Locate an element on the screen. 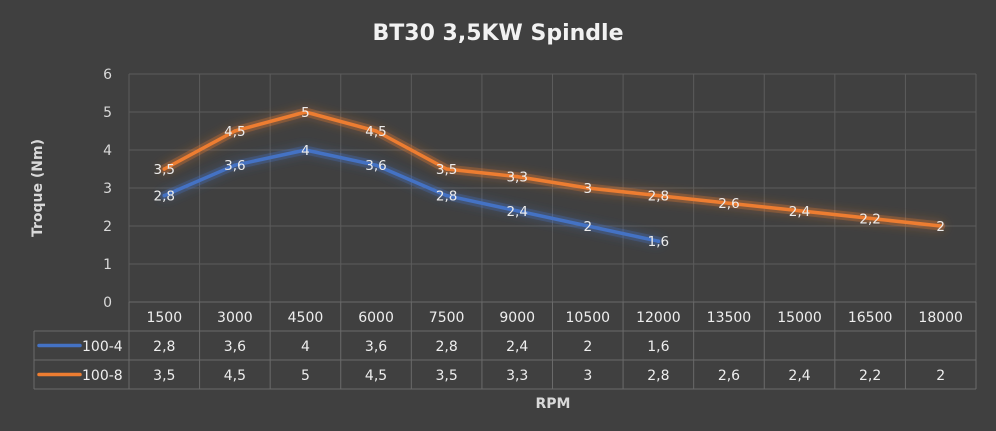 The width and height of the screenshot is (996, 431). category-label: 9000 is located at coordinates (517, 318).